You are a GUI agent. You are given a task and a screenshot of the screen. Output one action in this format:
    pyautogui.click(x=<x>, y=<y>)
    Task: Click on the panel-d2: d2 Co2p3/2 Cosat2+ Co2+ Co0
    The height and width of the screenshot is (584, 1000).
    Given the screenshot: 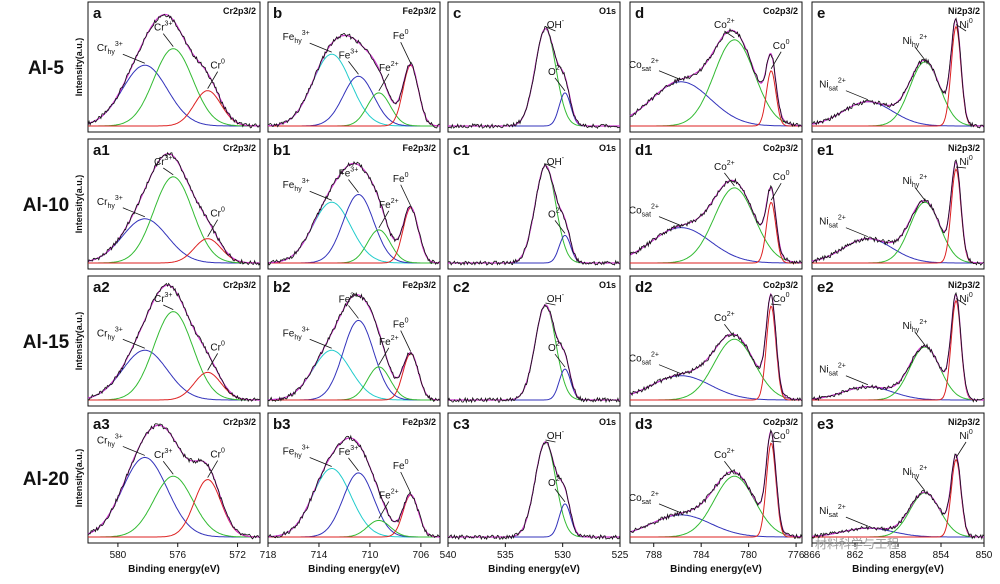 What is the action you would take?
    pyautogui.click(x=716, y=341)
    